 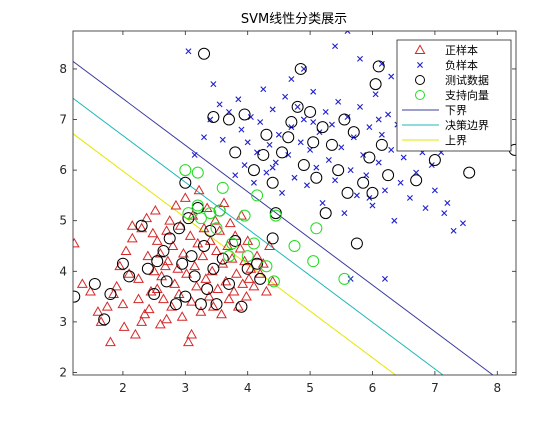 What do you see at coordinates (63, 372) in the screenshot?
I see `y-tick-label: 2` at bounding box center [63, 372].